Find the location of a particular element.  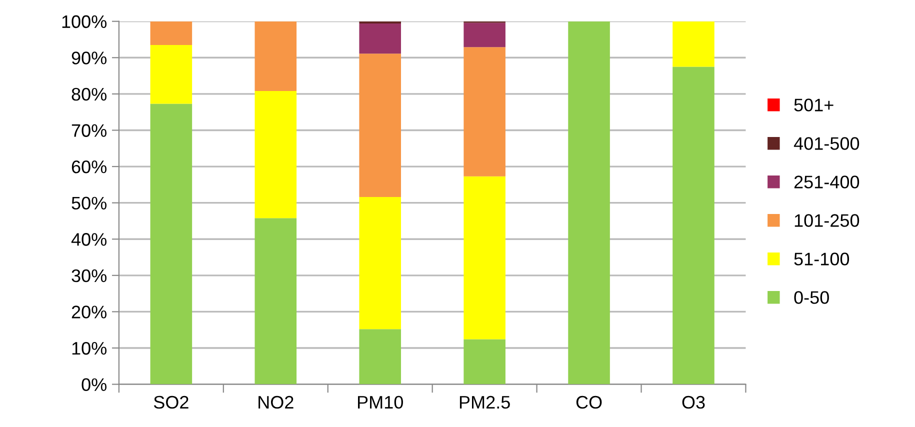

legend-label: 251-400 is located at coordinates (827, 182).